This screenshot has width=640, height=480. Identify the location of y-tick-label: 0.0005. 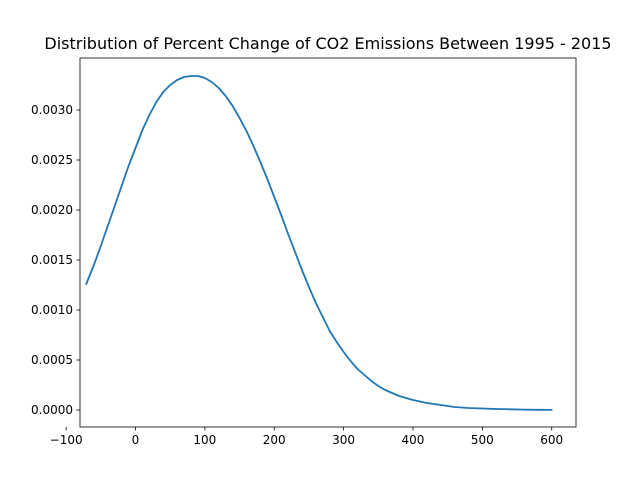
(52, 360).